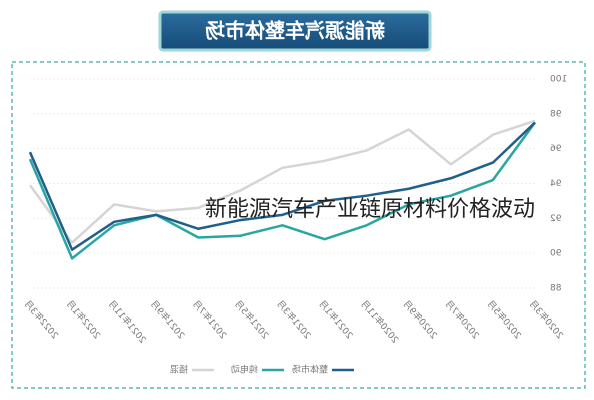 The image size is (594, 400). What do you see at coordinates (83, 319) in the screenshot?
I see `x-tick-label: 2022年1月` at bounding box center [83, 319].